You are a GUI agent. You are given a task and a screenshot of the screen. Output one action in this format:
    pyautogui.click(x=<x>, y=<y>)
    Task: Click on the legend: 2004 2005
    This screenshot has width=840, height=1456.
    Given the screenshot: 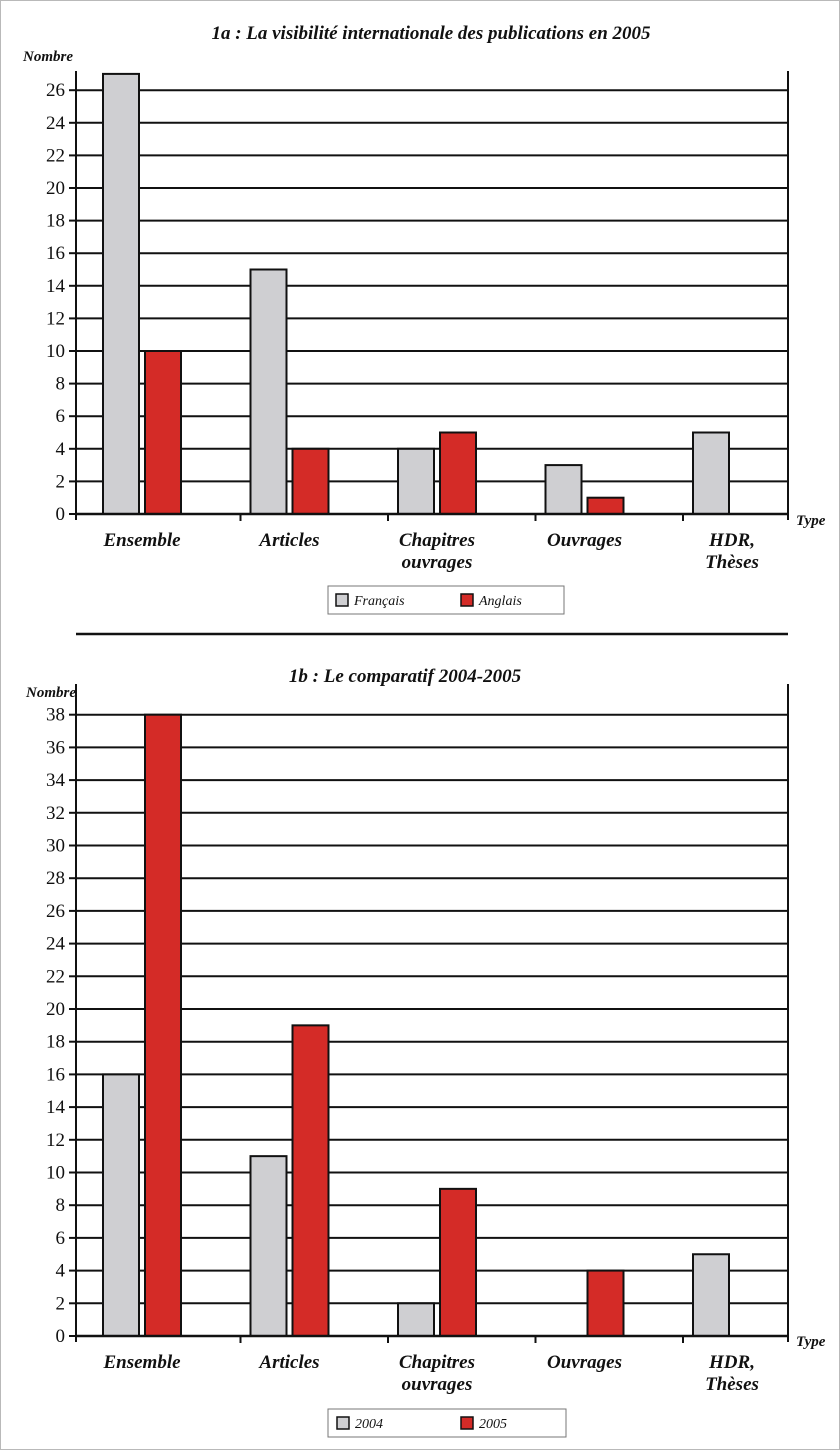 What is the action you would take?
    pyautogui.click(x=447, y=1423)
    